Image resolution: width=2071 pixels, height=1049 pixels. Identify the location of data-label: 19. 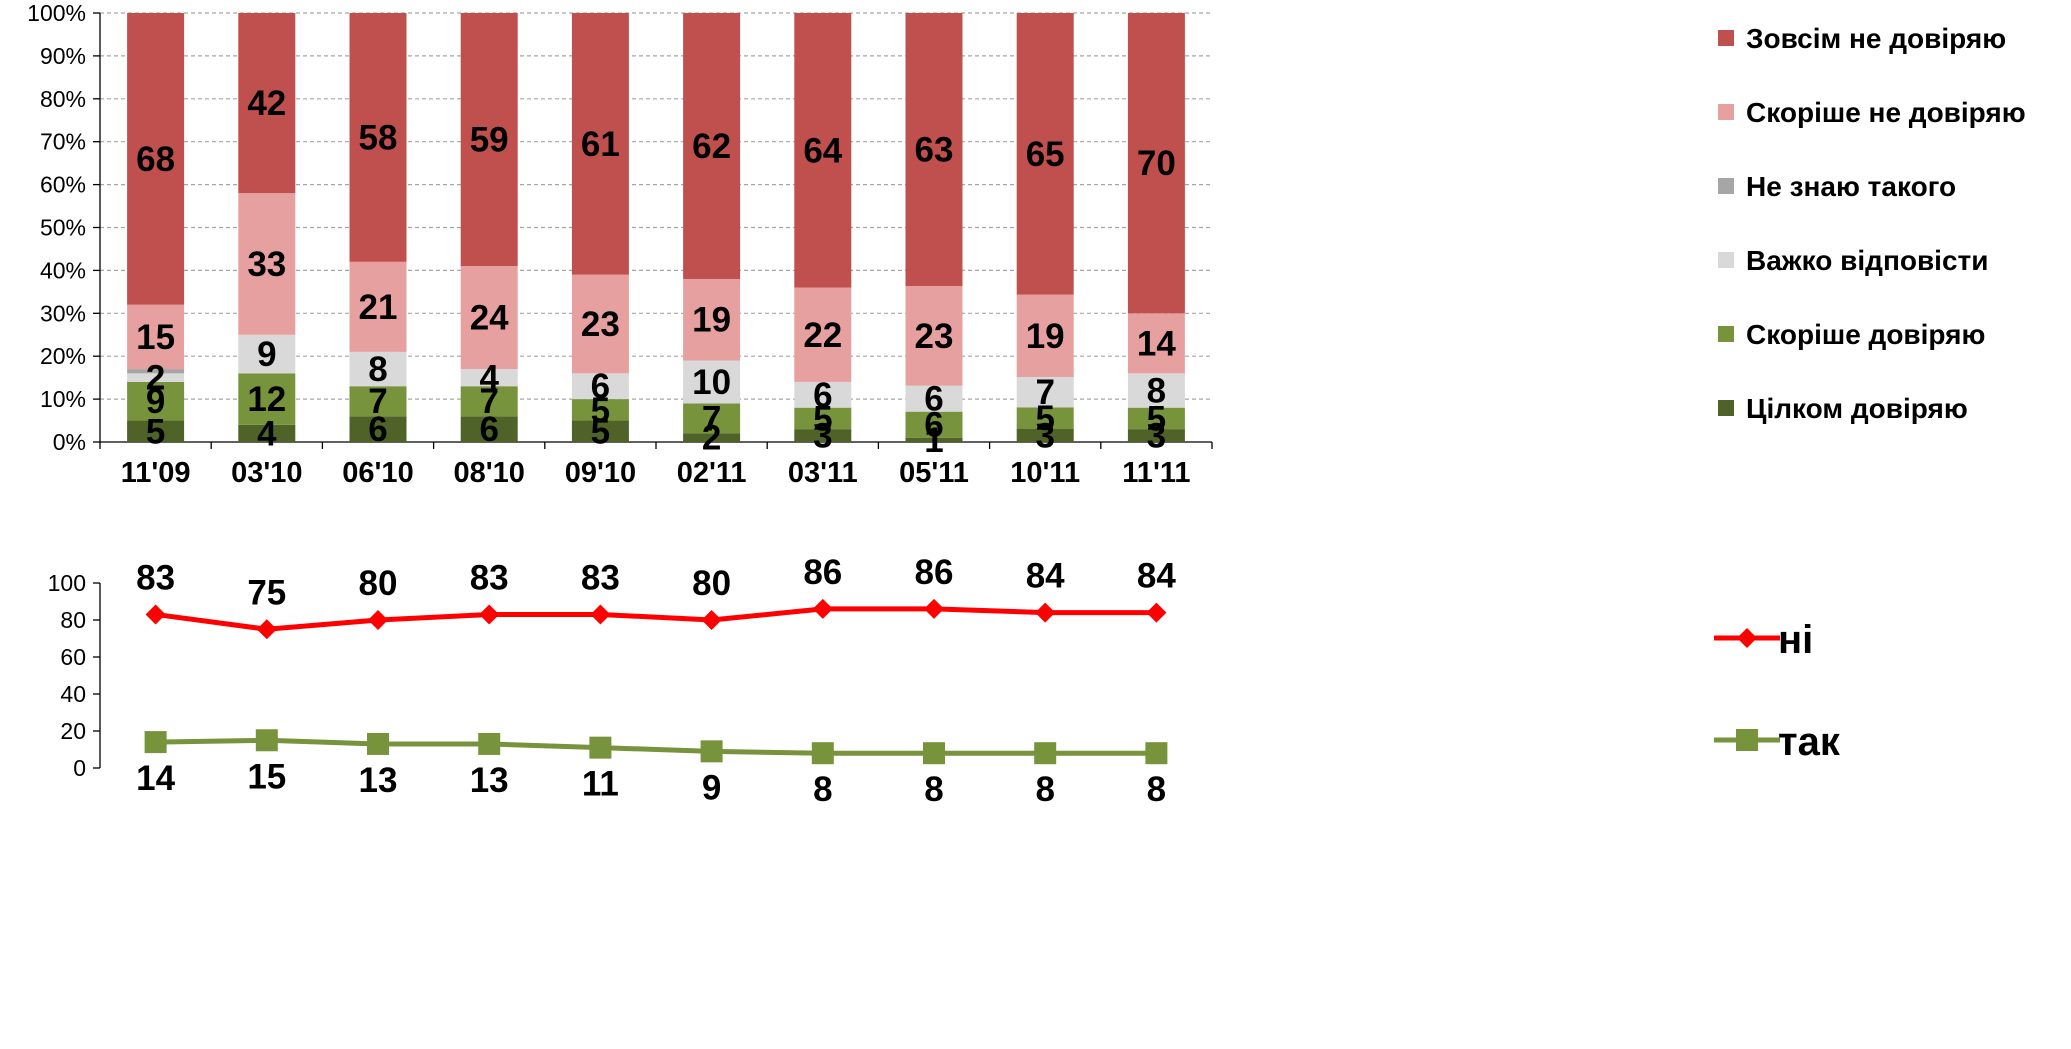
(711, 320).